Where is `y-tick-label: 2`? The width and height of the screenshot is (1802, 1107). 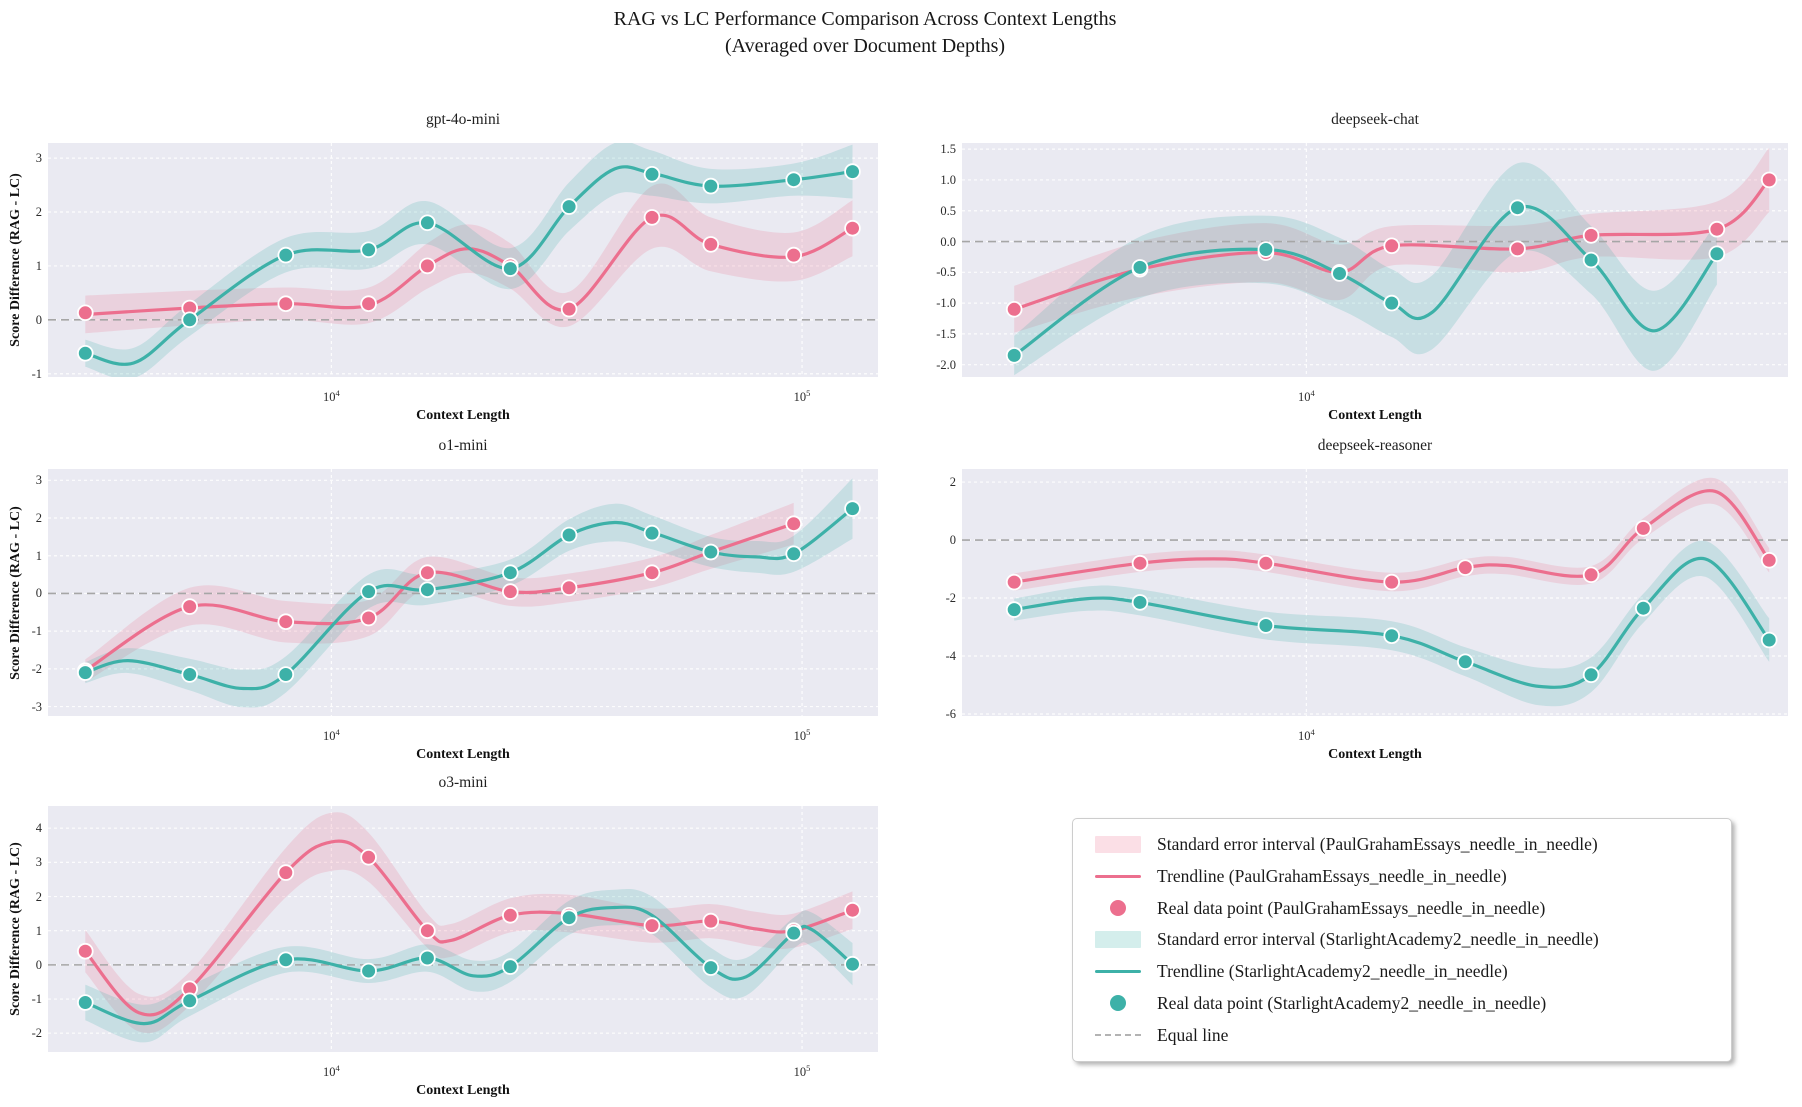
y-tick-label: 2 is located at coordinates (38, 518).